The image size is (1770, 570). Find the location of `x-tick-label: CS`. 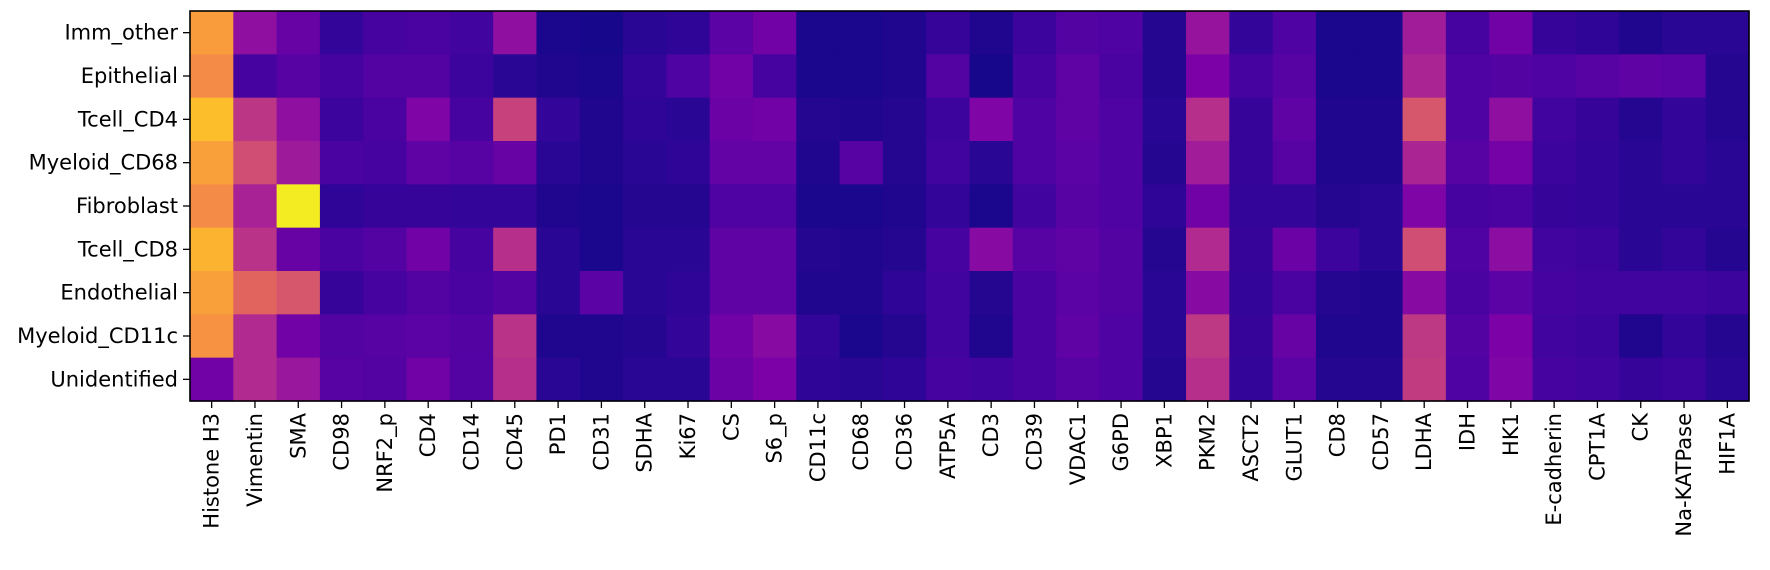

x-tick-label: CS is located at coordinates (731, 427).